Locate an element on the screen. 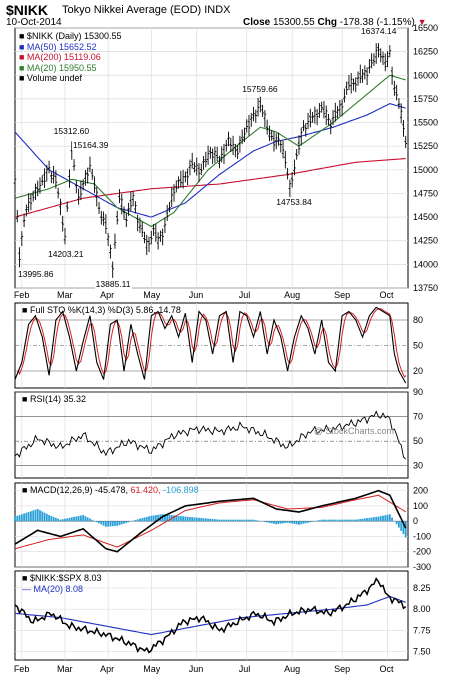 The height and width of the screenshot is (685, 464). ratio-tick-label: 8.25 is located at coordinates (422, 588).